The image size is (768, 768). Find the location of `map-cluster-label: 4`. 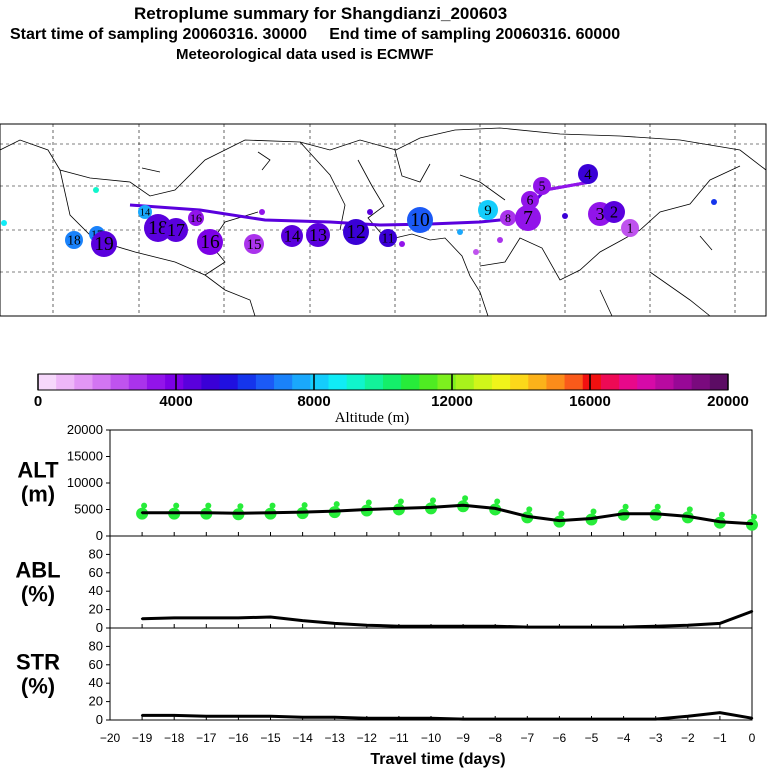

map-cluster-label: 4 is located at coordinates (588, 175).